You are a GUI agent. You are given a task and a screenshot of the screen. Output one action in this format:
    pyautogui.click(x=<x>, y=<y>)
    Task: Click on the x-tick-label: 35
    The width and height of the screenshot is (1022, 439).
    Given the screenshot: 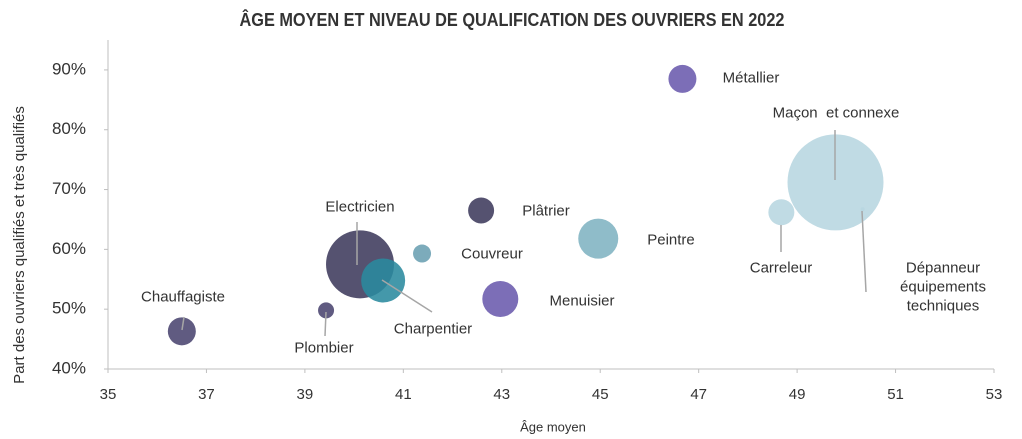 What is the action you would take?
    pyautogui.click(x=108, y=394)
    